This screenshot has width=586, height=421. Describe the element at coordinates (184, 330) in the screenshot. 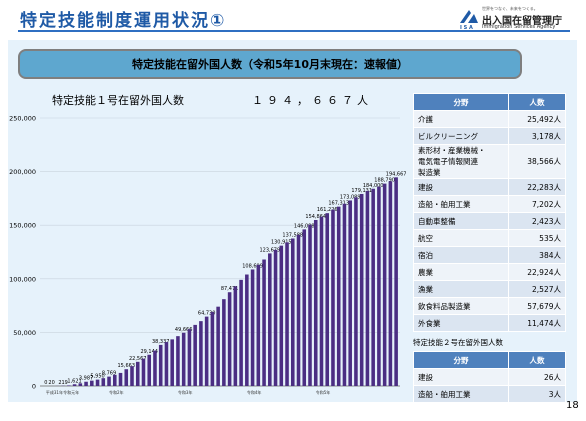

I see `data-label: 49,666` at that location.